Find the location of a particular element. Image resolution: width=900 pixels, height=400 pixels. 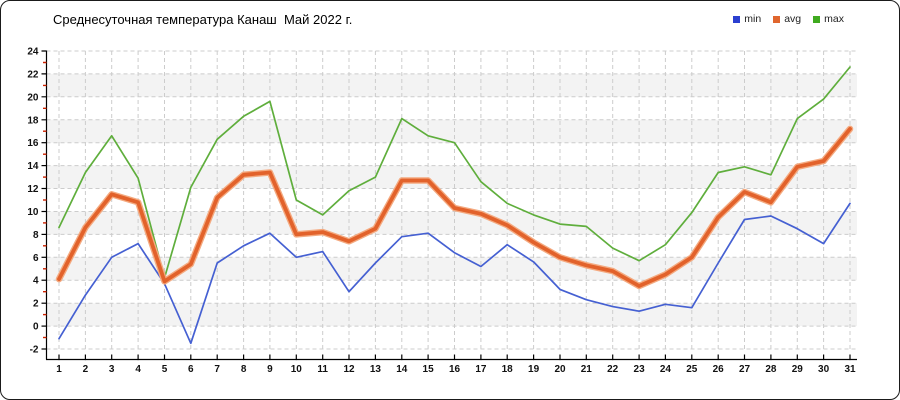

x-tick-label: 1 is located at coordinates (59, 369).